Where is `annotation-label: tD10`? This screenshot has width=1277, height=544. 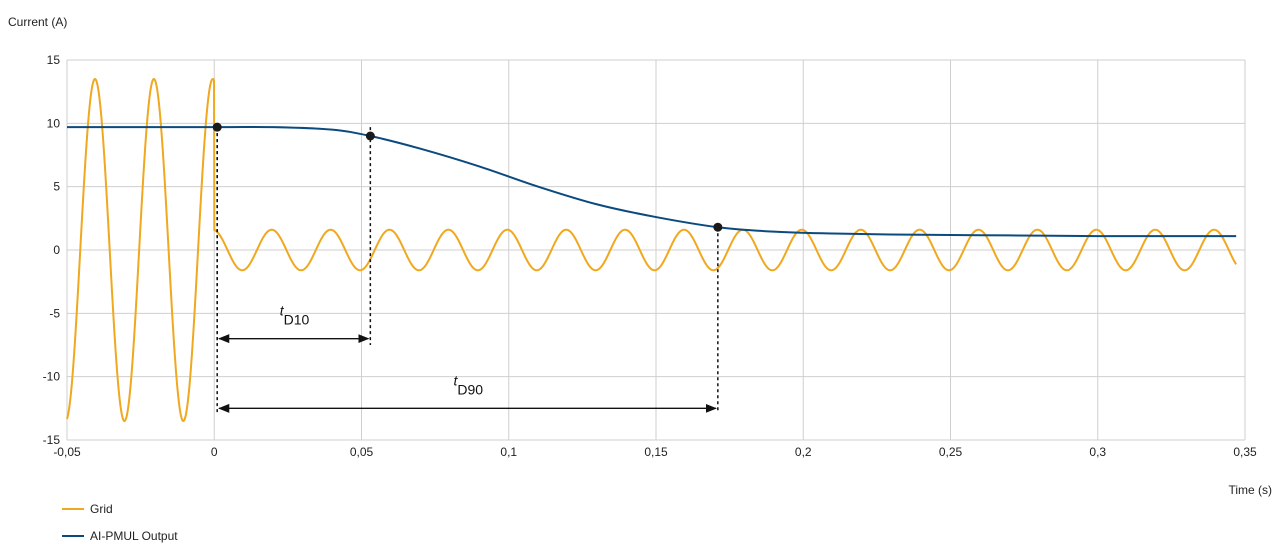
annotation-label: tD10 is located at coordinates (295, 315).